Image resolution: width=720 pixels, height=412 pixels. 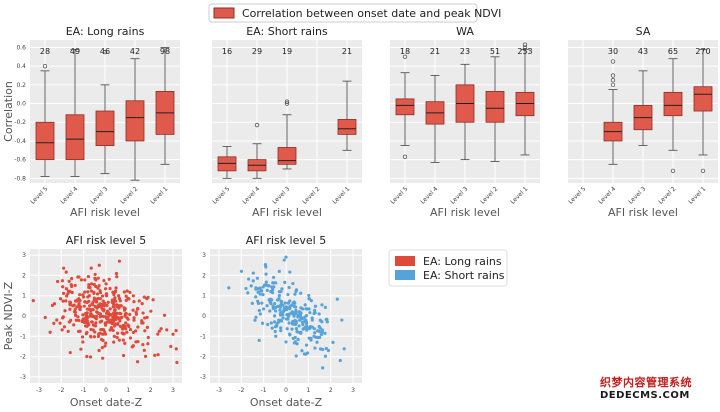 What do you see at coordinates (20, 178) in the screenshot?
I see `y-tick-label: -0.8` at bounding box center [20, 178].